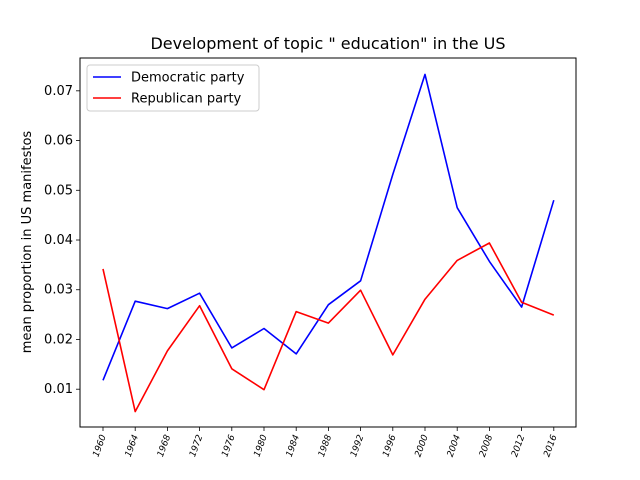 Image resolution: width=640 pixels, height=480 pixels. I want to click on legend-box, so click(173, 88).